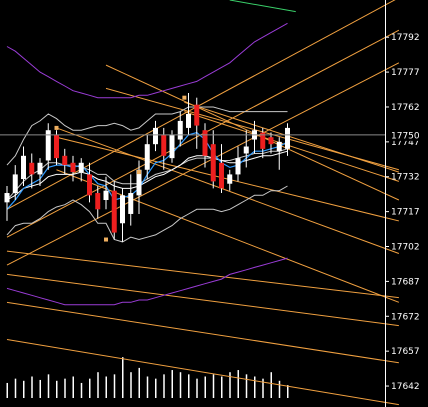  What do you see at coordinates (405, 317) in the screenshot?
I see `axis-tick-label: 17672` at bounding box center [405, 317].